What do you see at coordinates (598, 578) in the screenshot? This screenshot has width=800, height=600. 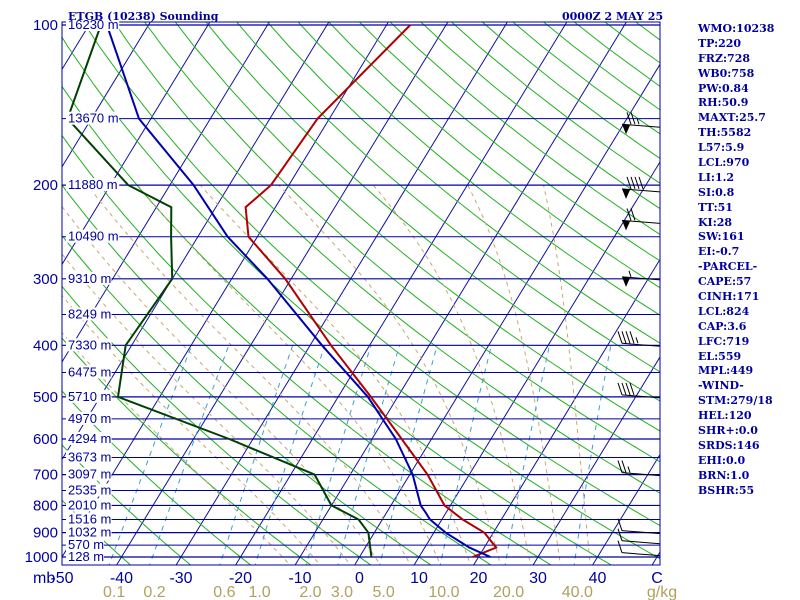 I see `temperature-tick-label: 40` at bounding box center [598, 578].